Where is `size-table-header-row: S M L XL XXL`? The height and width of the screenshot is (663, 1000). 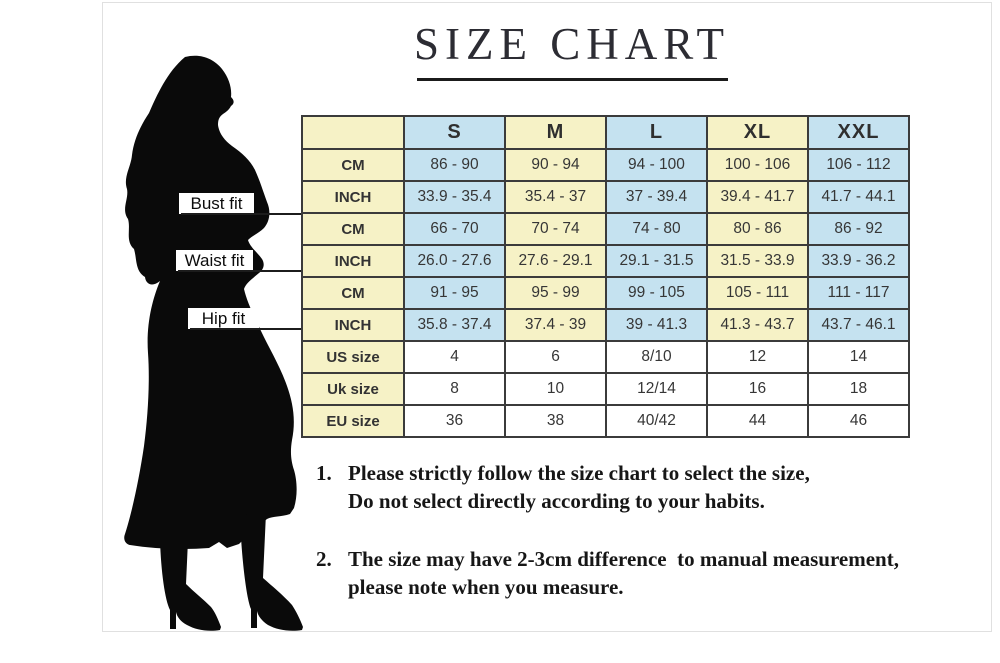 size-table-header-row: S M L XL XXL is located at coordinates (605, 132).